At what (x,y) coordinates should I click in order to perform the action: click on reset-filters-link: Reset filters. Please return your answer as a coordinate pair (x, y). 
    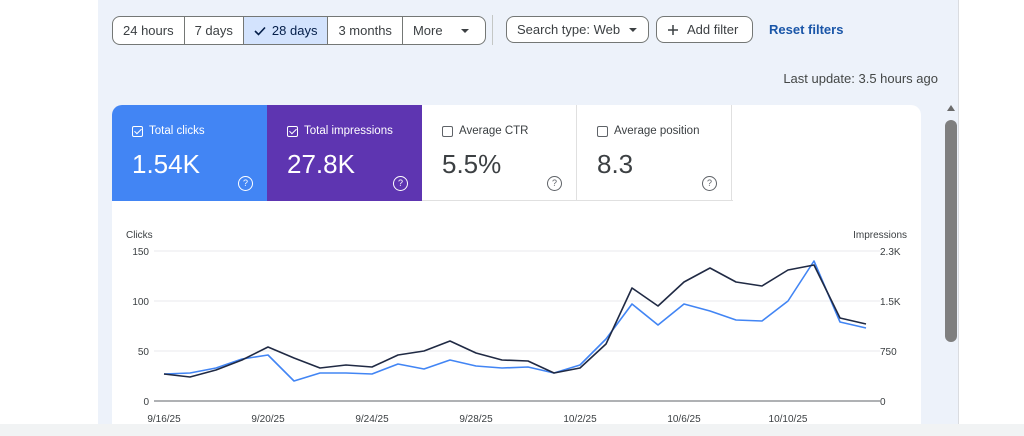
    Looking at the image, I should click on (806, 29).